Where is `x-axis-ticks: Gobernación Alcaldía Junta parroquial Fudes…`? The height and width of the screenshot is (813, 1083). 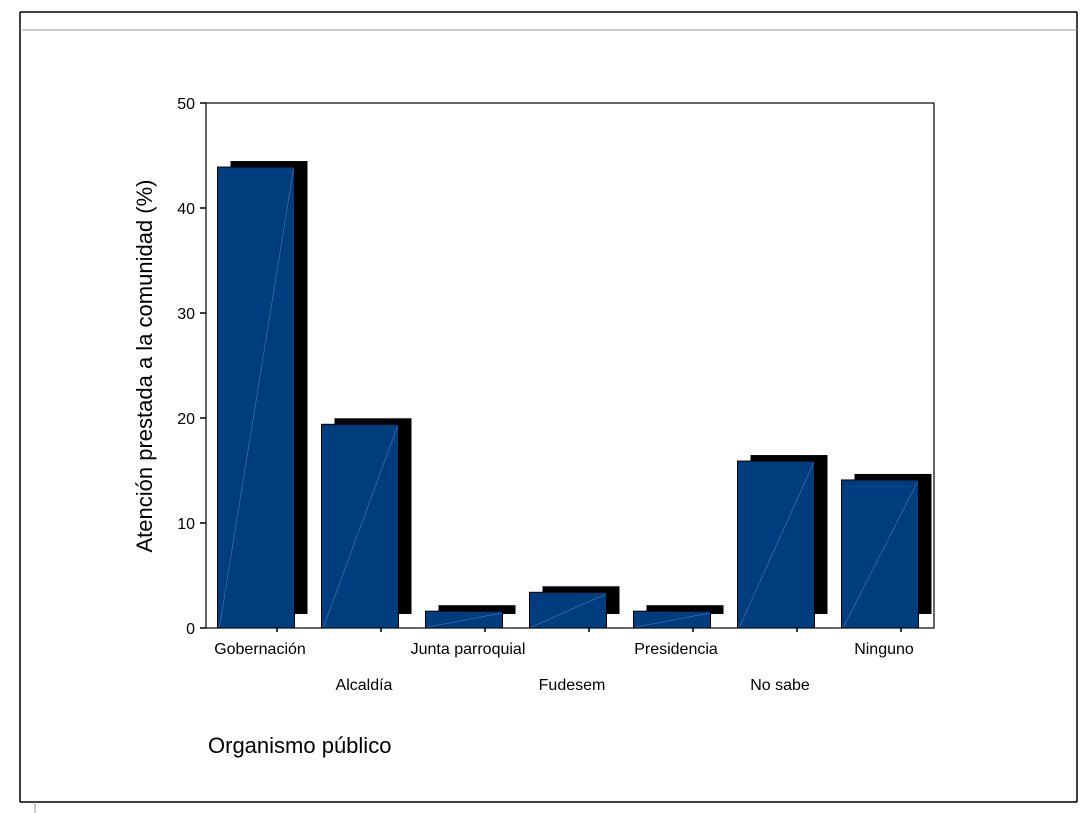
x-axis-ticks: Gobernación Alcaldía Junta parroquial Fudes… is located at coordinates (564, 661).